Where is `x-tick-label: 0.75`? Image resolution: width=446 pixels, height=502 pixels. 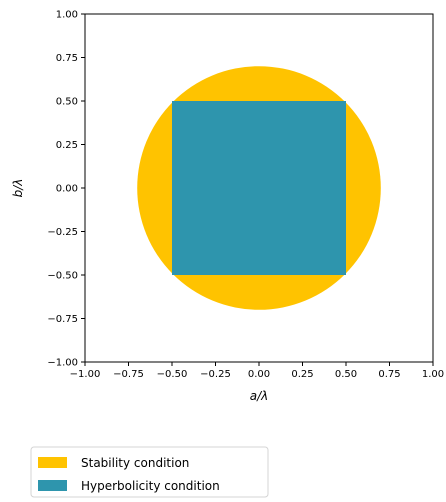
x-tick-label: 0.75 is located at coordinates (389, 374).